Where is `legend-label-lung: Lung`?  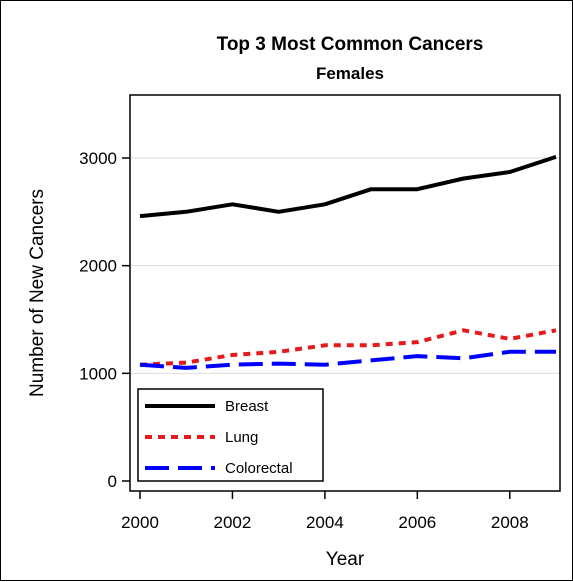
legend-label-lung: Lung is located at coordinates (241, 437).